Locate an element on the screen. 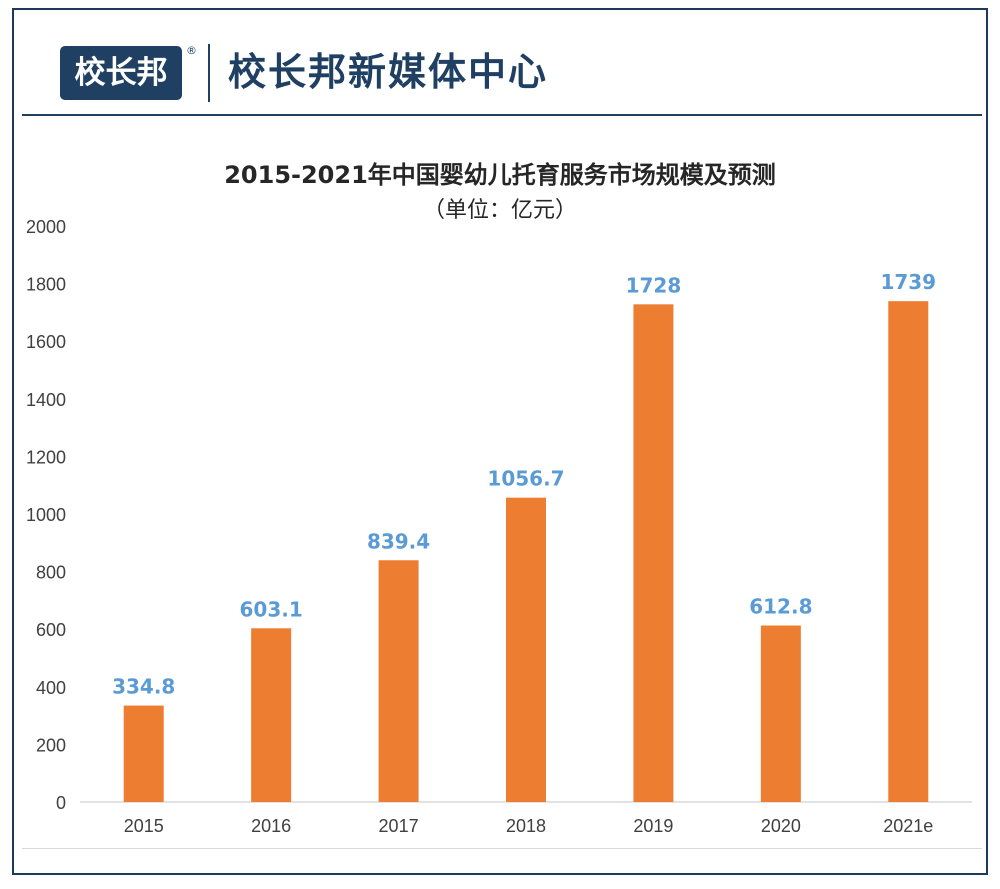 This screenshot has height=889, width=1000. x-tick-label: 2019 is located at coordinates (653, 826).